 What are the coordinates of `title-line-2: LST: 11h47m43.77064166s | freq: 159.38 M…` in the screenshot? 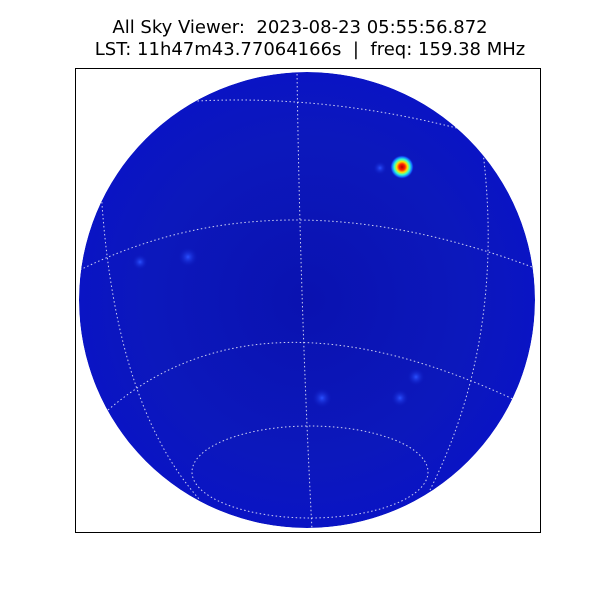 It's located at (310, 49).